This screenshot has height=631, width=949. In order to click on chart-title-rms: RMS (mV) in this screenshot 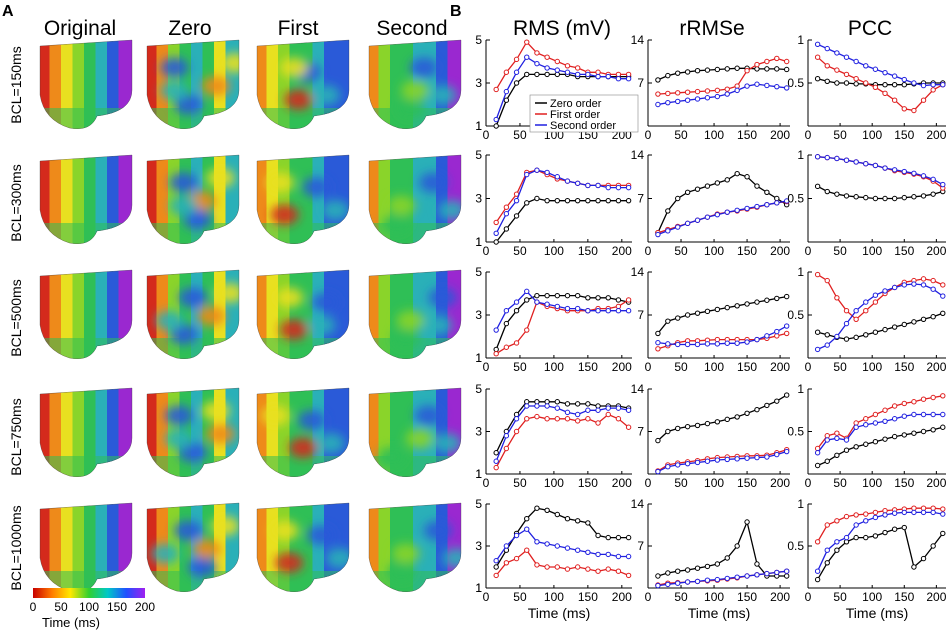, I will do `click(562, 28)`.